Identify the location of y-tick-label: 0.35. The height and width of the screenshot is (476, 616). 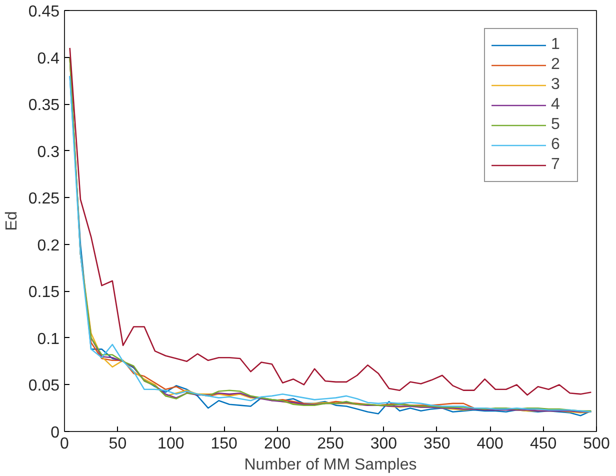
(44, 105).